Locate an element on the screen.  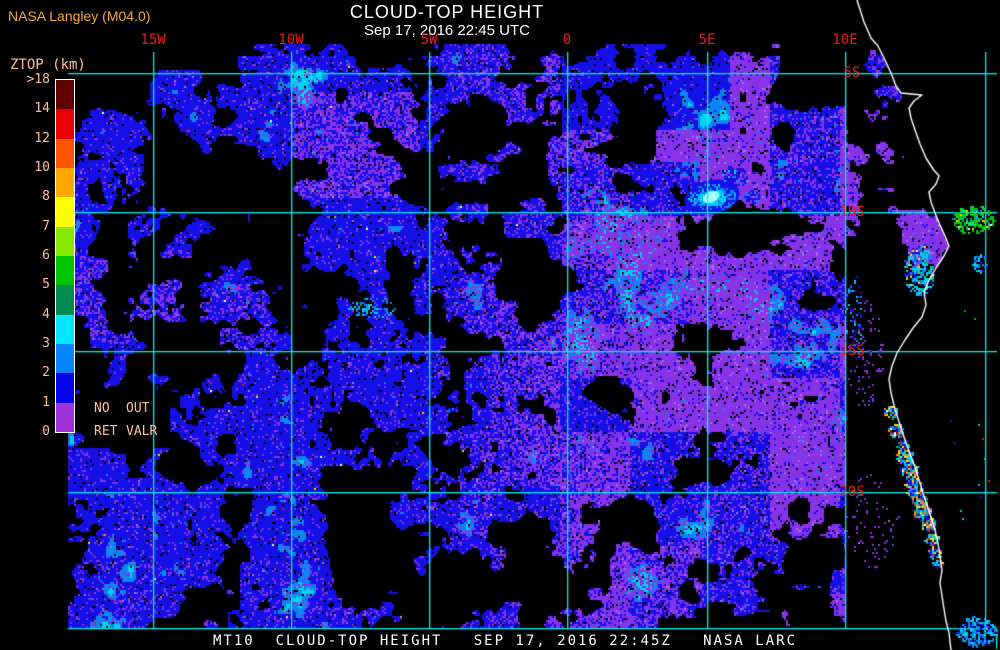
source-label: NASA Langley (M04.0) is located at coordinates (79, 16).